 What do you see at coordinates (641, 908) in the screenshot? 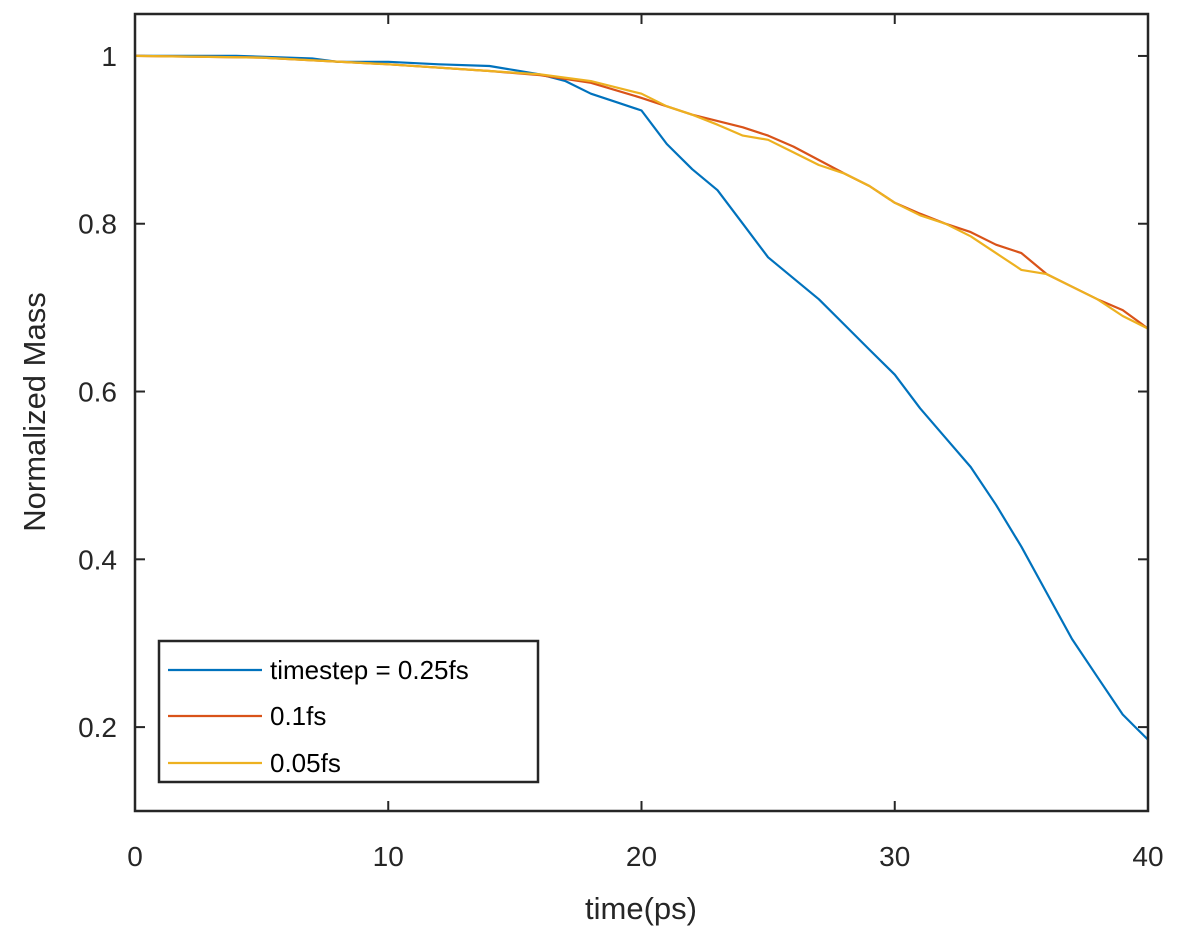
I see `x-axis-label: time(ps)` at bounding box center [641, 908].